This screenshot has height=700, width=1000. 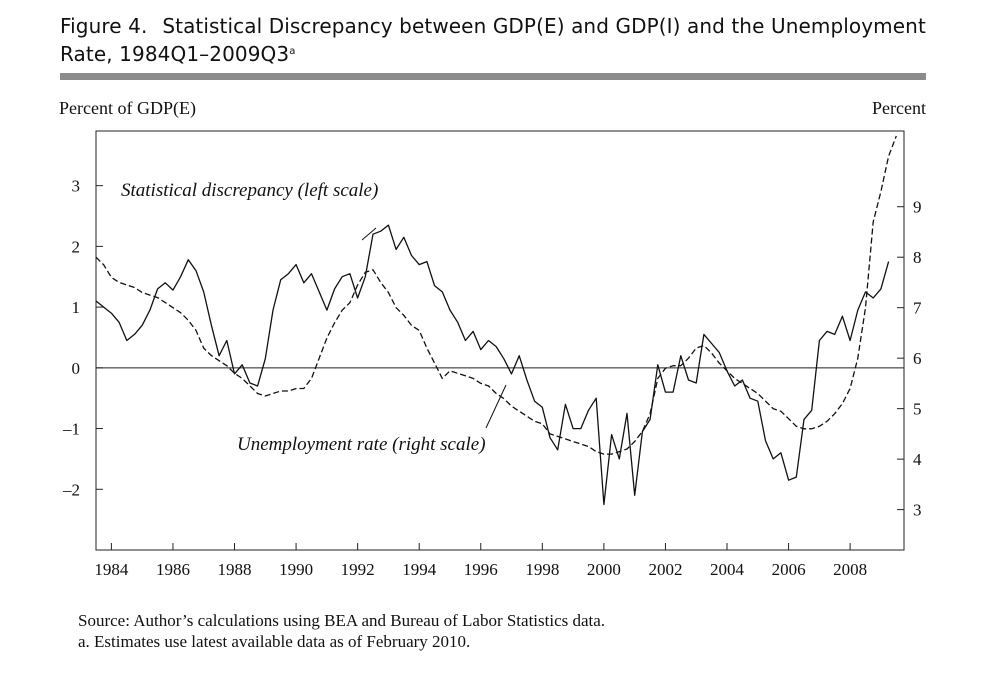 I want to click on right-tick-label: 8, so click(x=917, y=257).